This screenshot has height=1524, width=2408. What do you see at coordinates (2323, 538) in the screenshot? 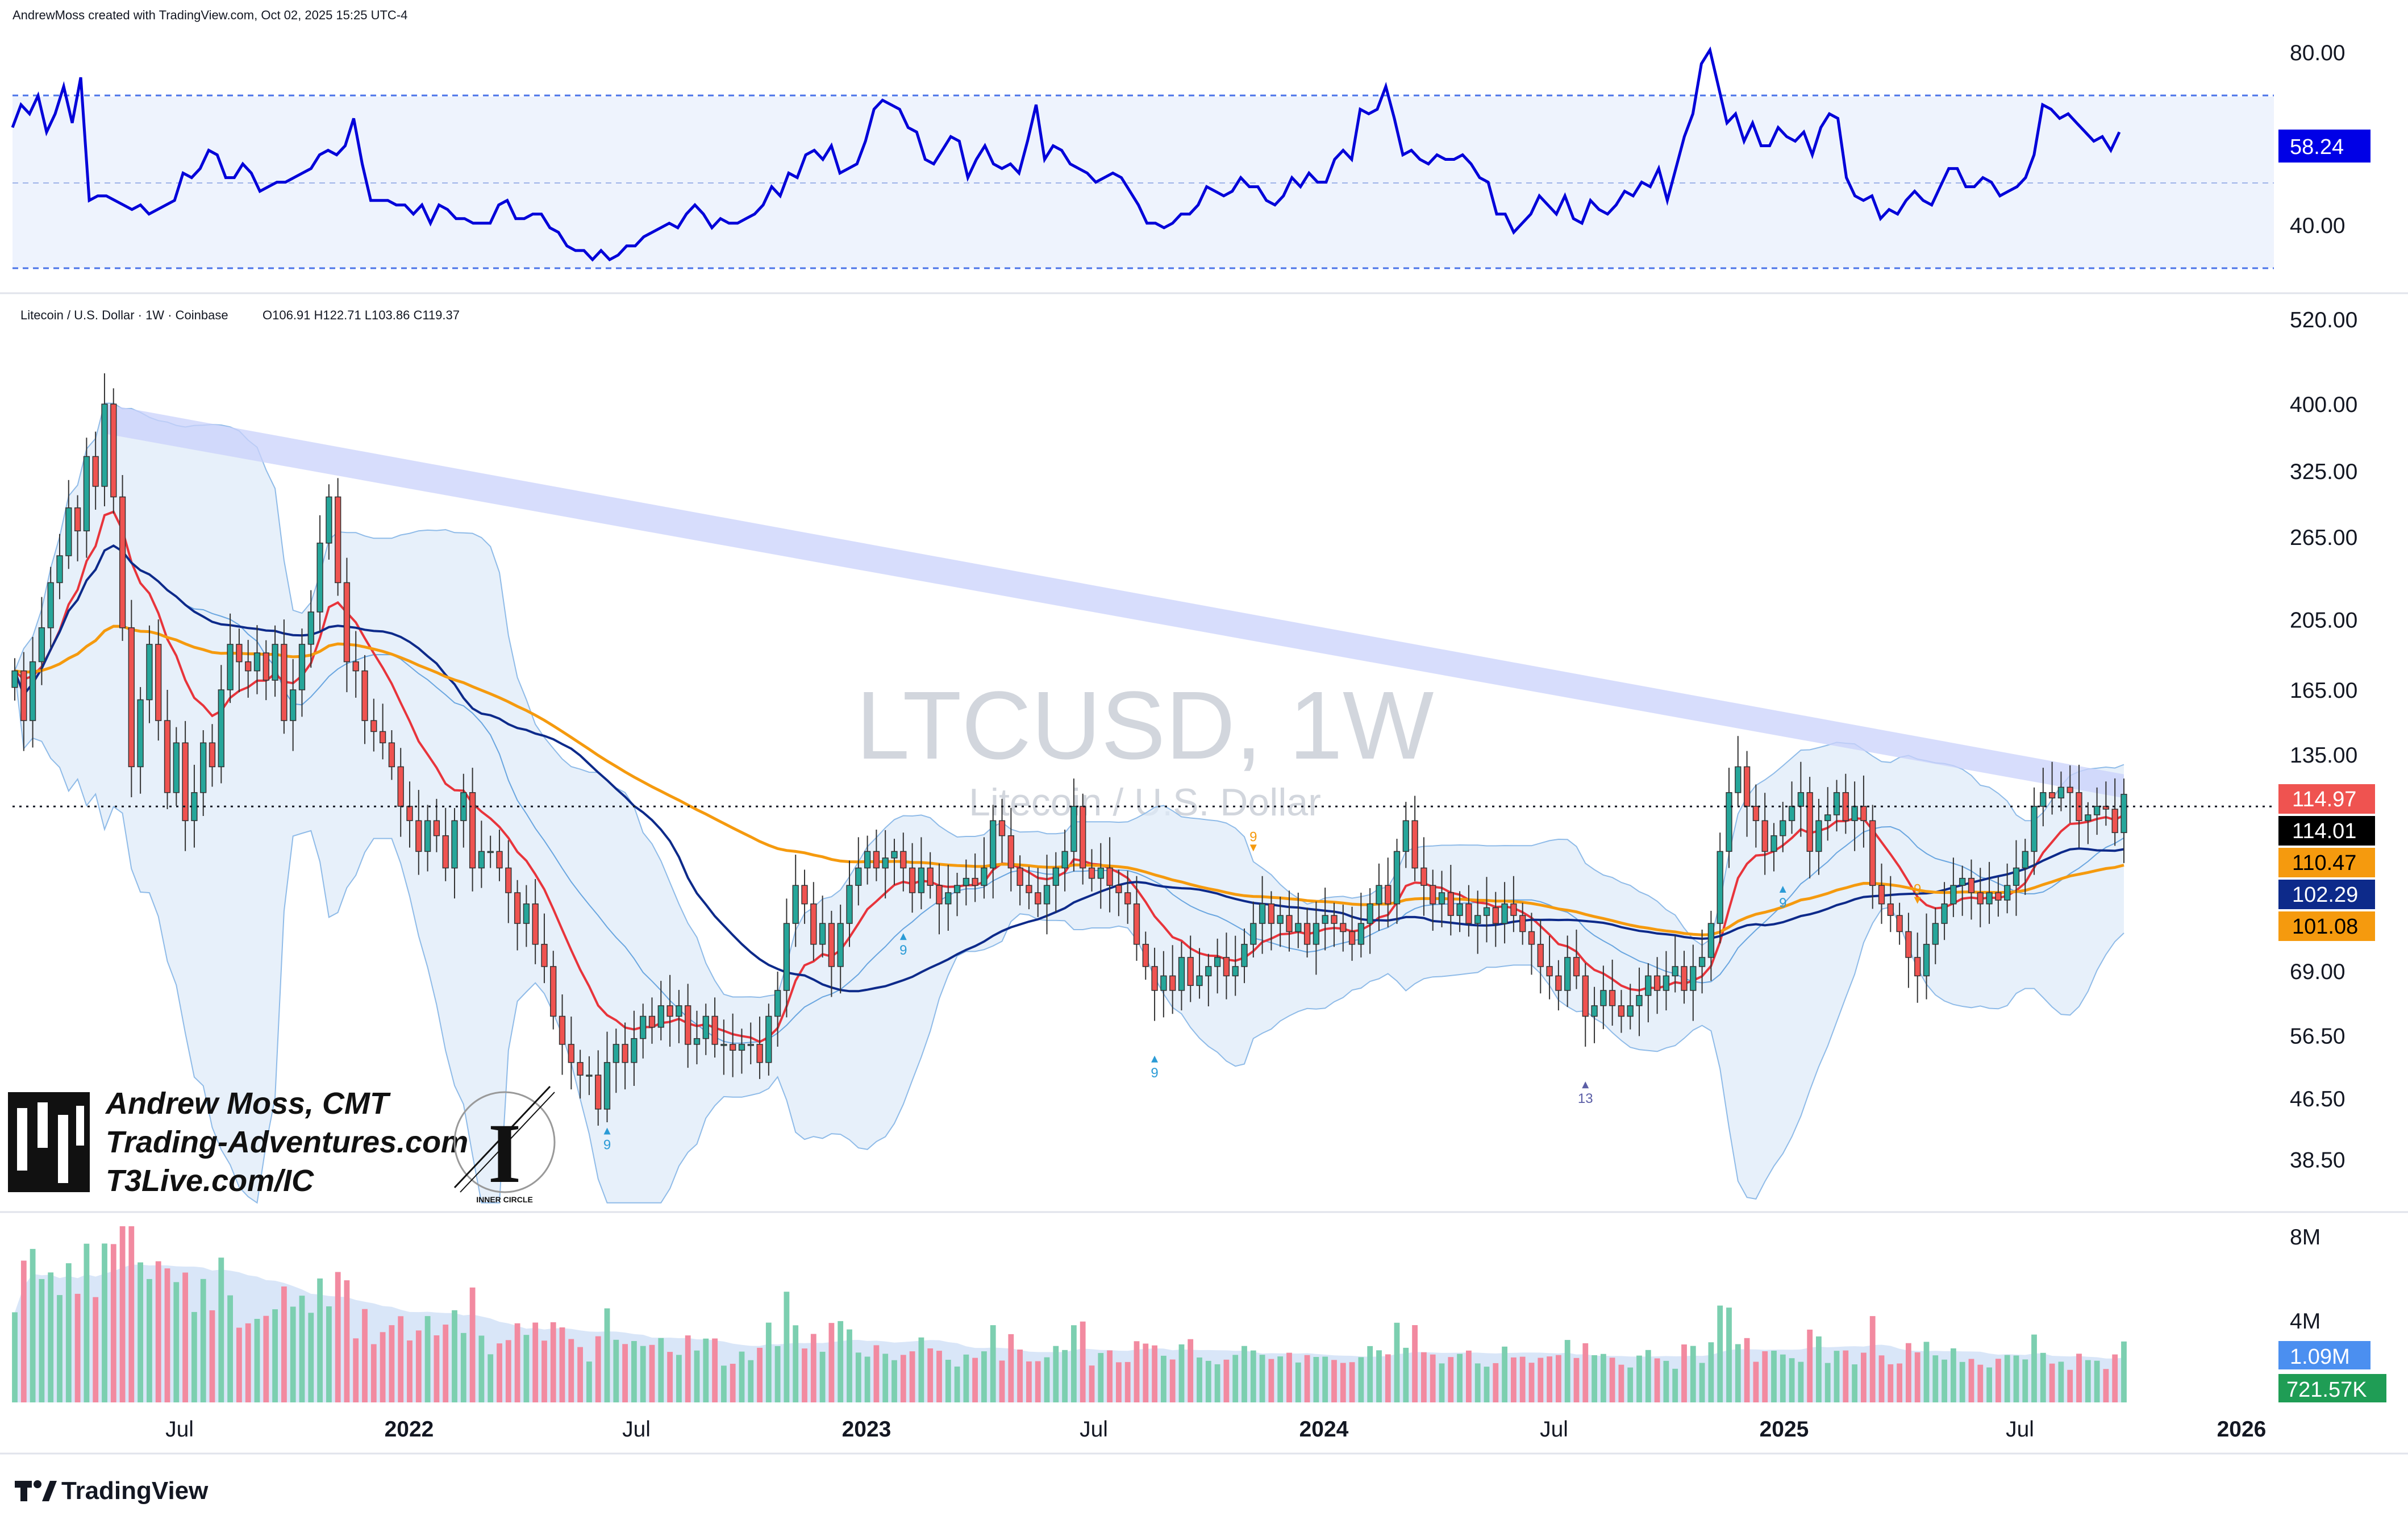
I see `price-tick: 265.00` at bounding box center [2323, 538].